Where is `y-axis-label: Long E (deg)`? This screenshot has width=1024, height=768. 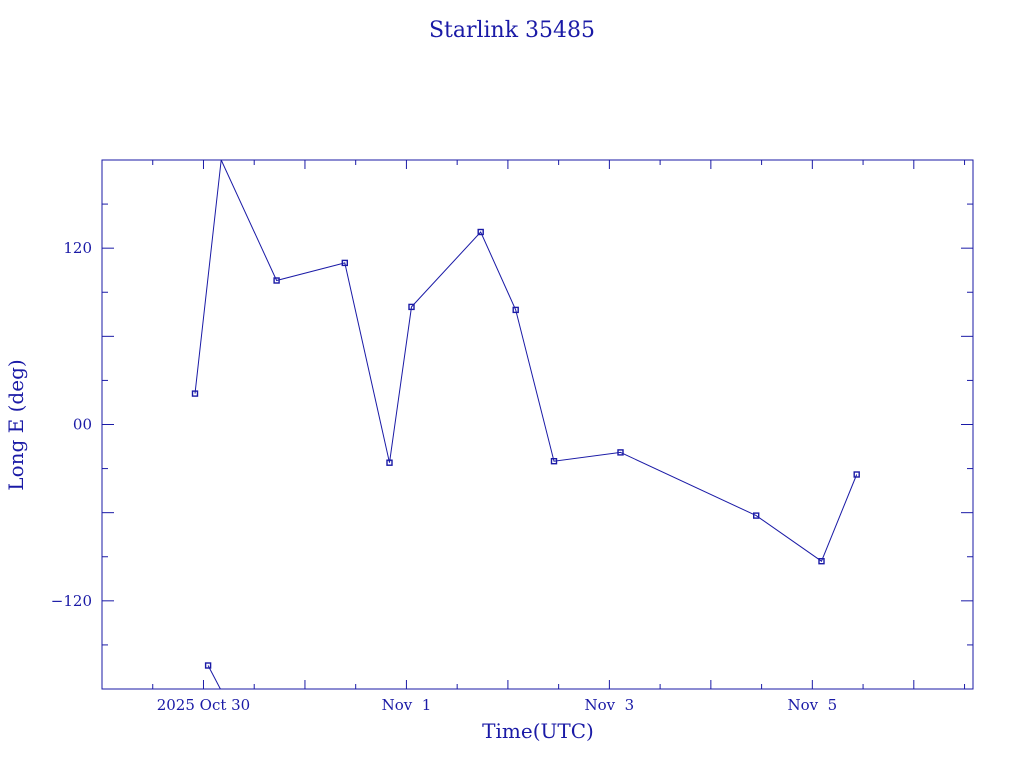
y-axis-label: Long E (deg) is located at coordinates (16, 424).